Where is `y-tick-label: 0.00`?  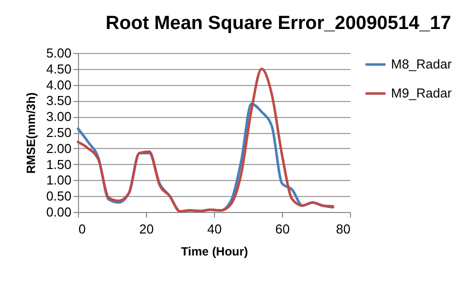 y-tick-label: 0.00 is located at coordinates (59, 212).